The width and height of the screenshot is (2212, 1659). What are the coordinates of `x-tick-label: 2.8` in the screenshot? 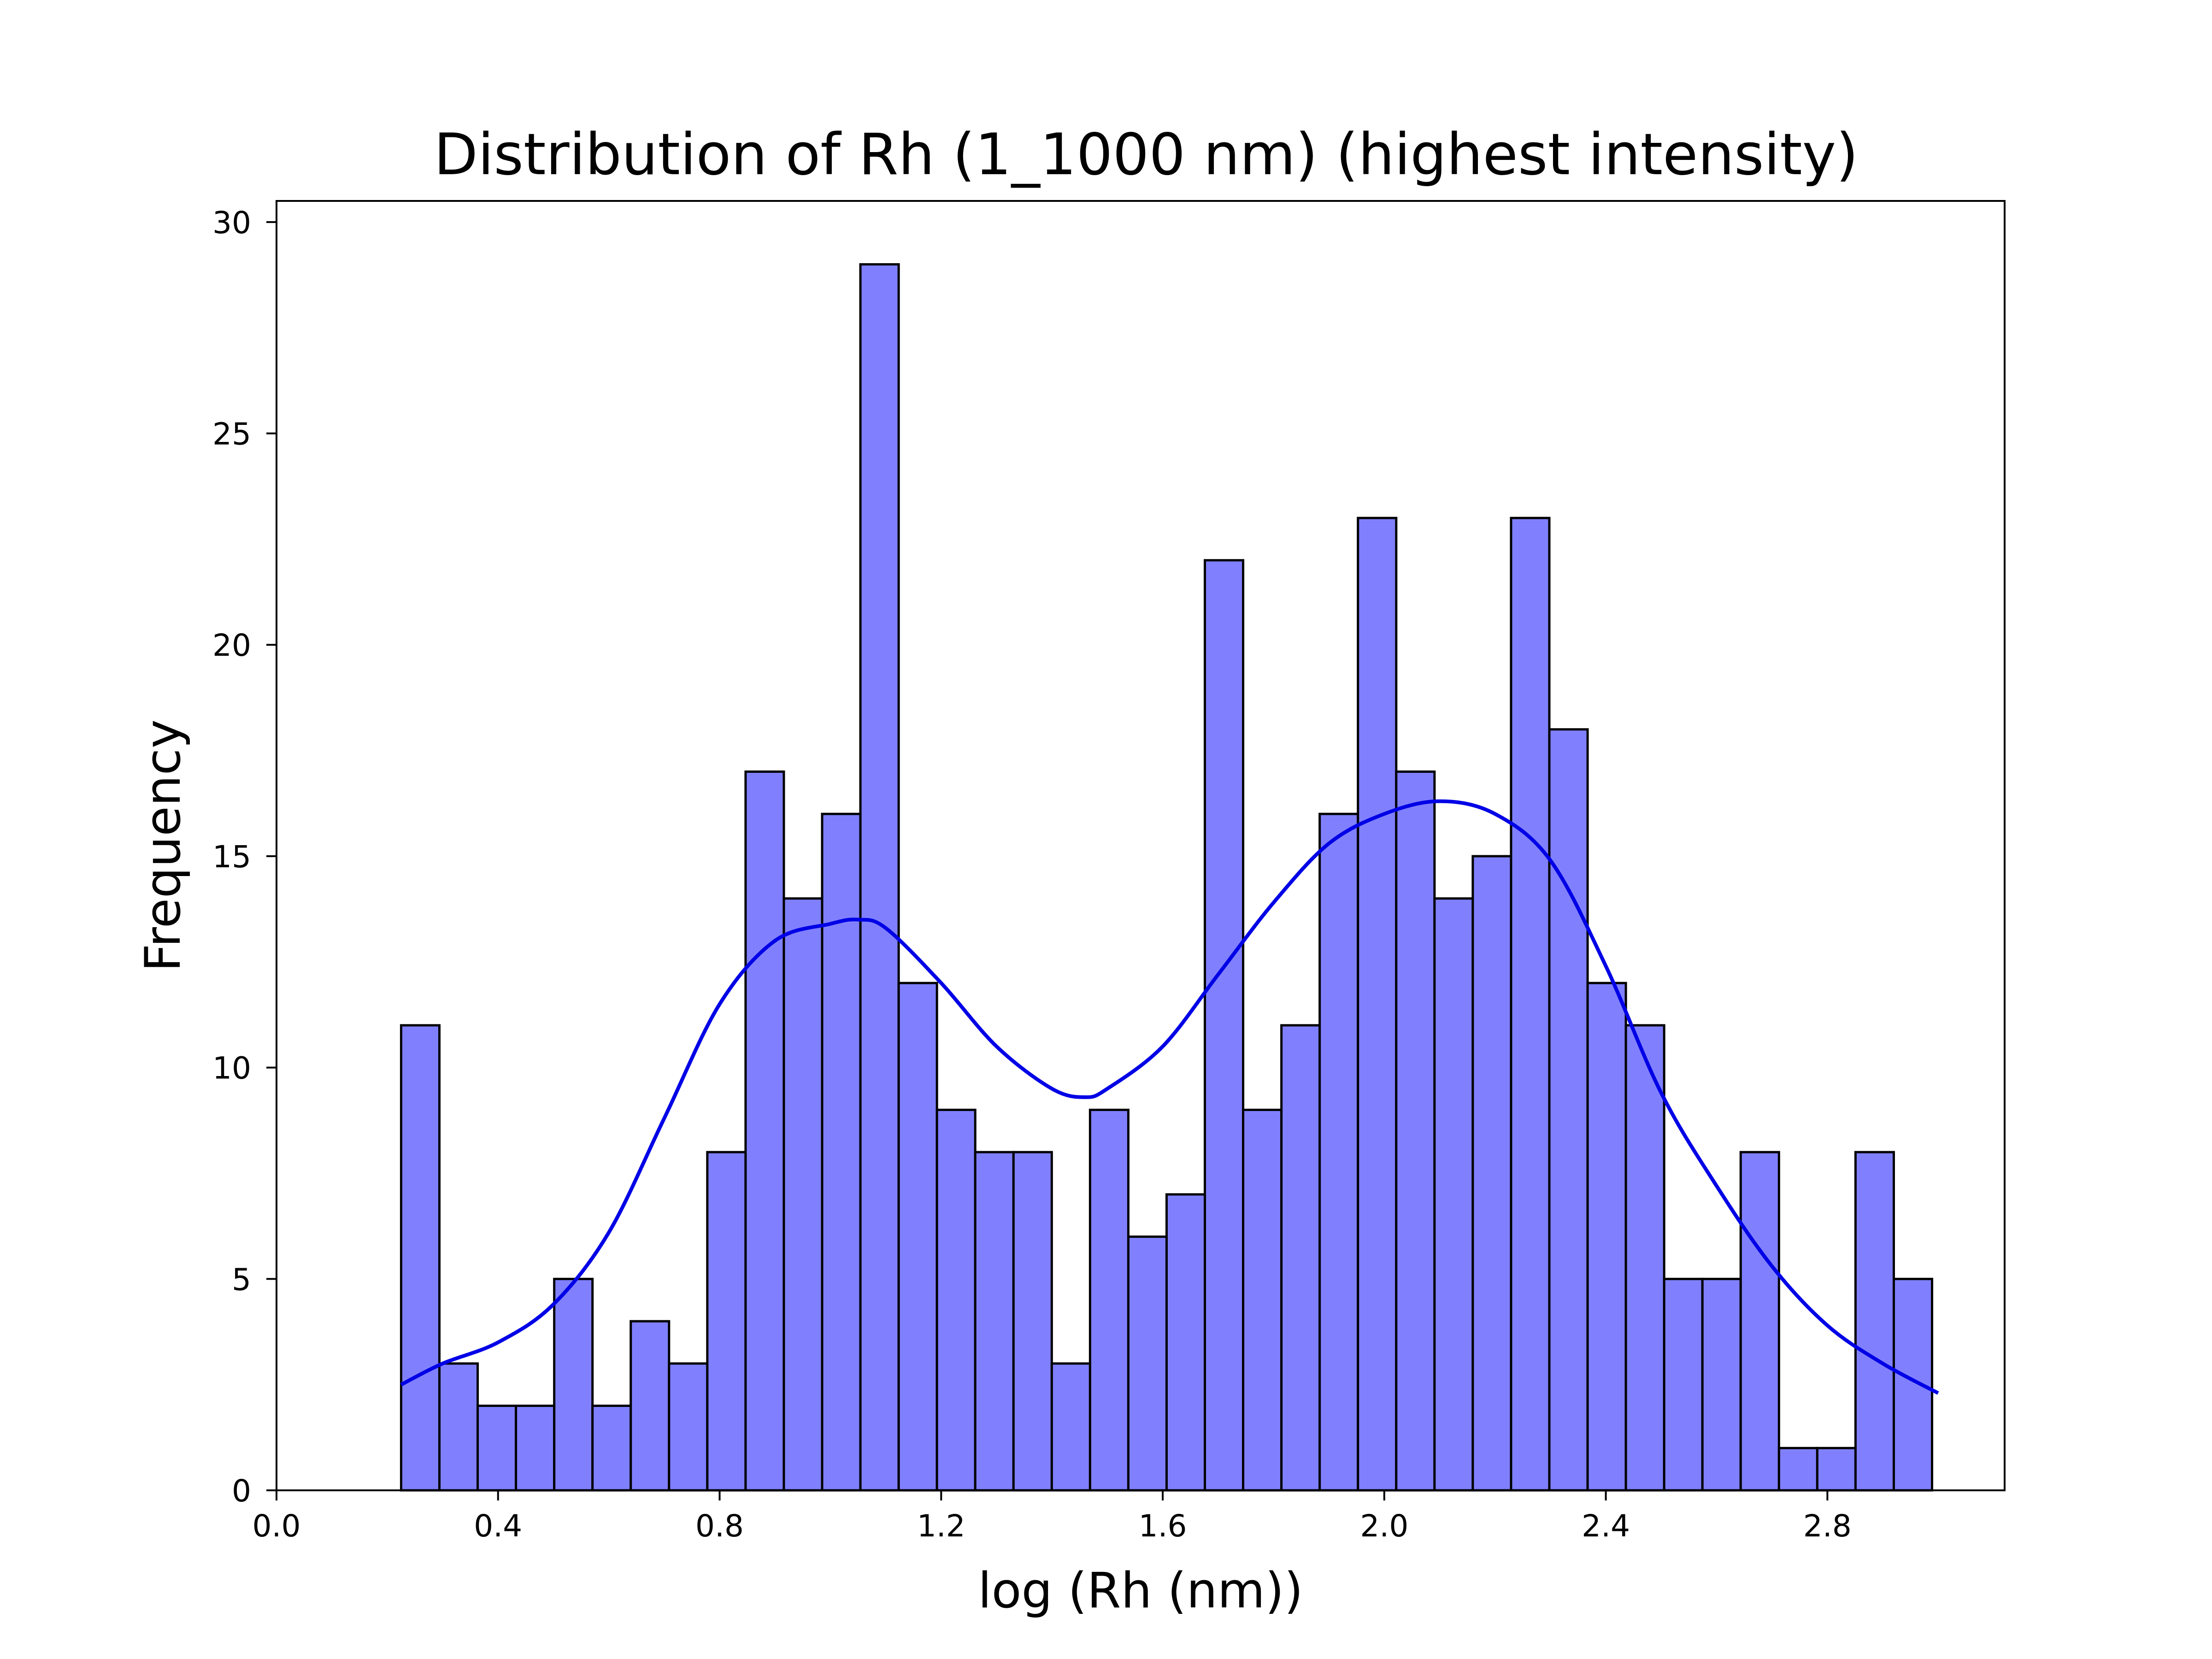 It's located at (1827, 1526).